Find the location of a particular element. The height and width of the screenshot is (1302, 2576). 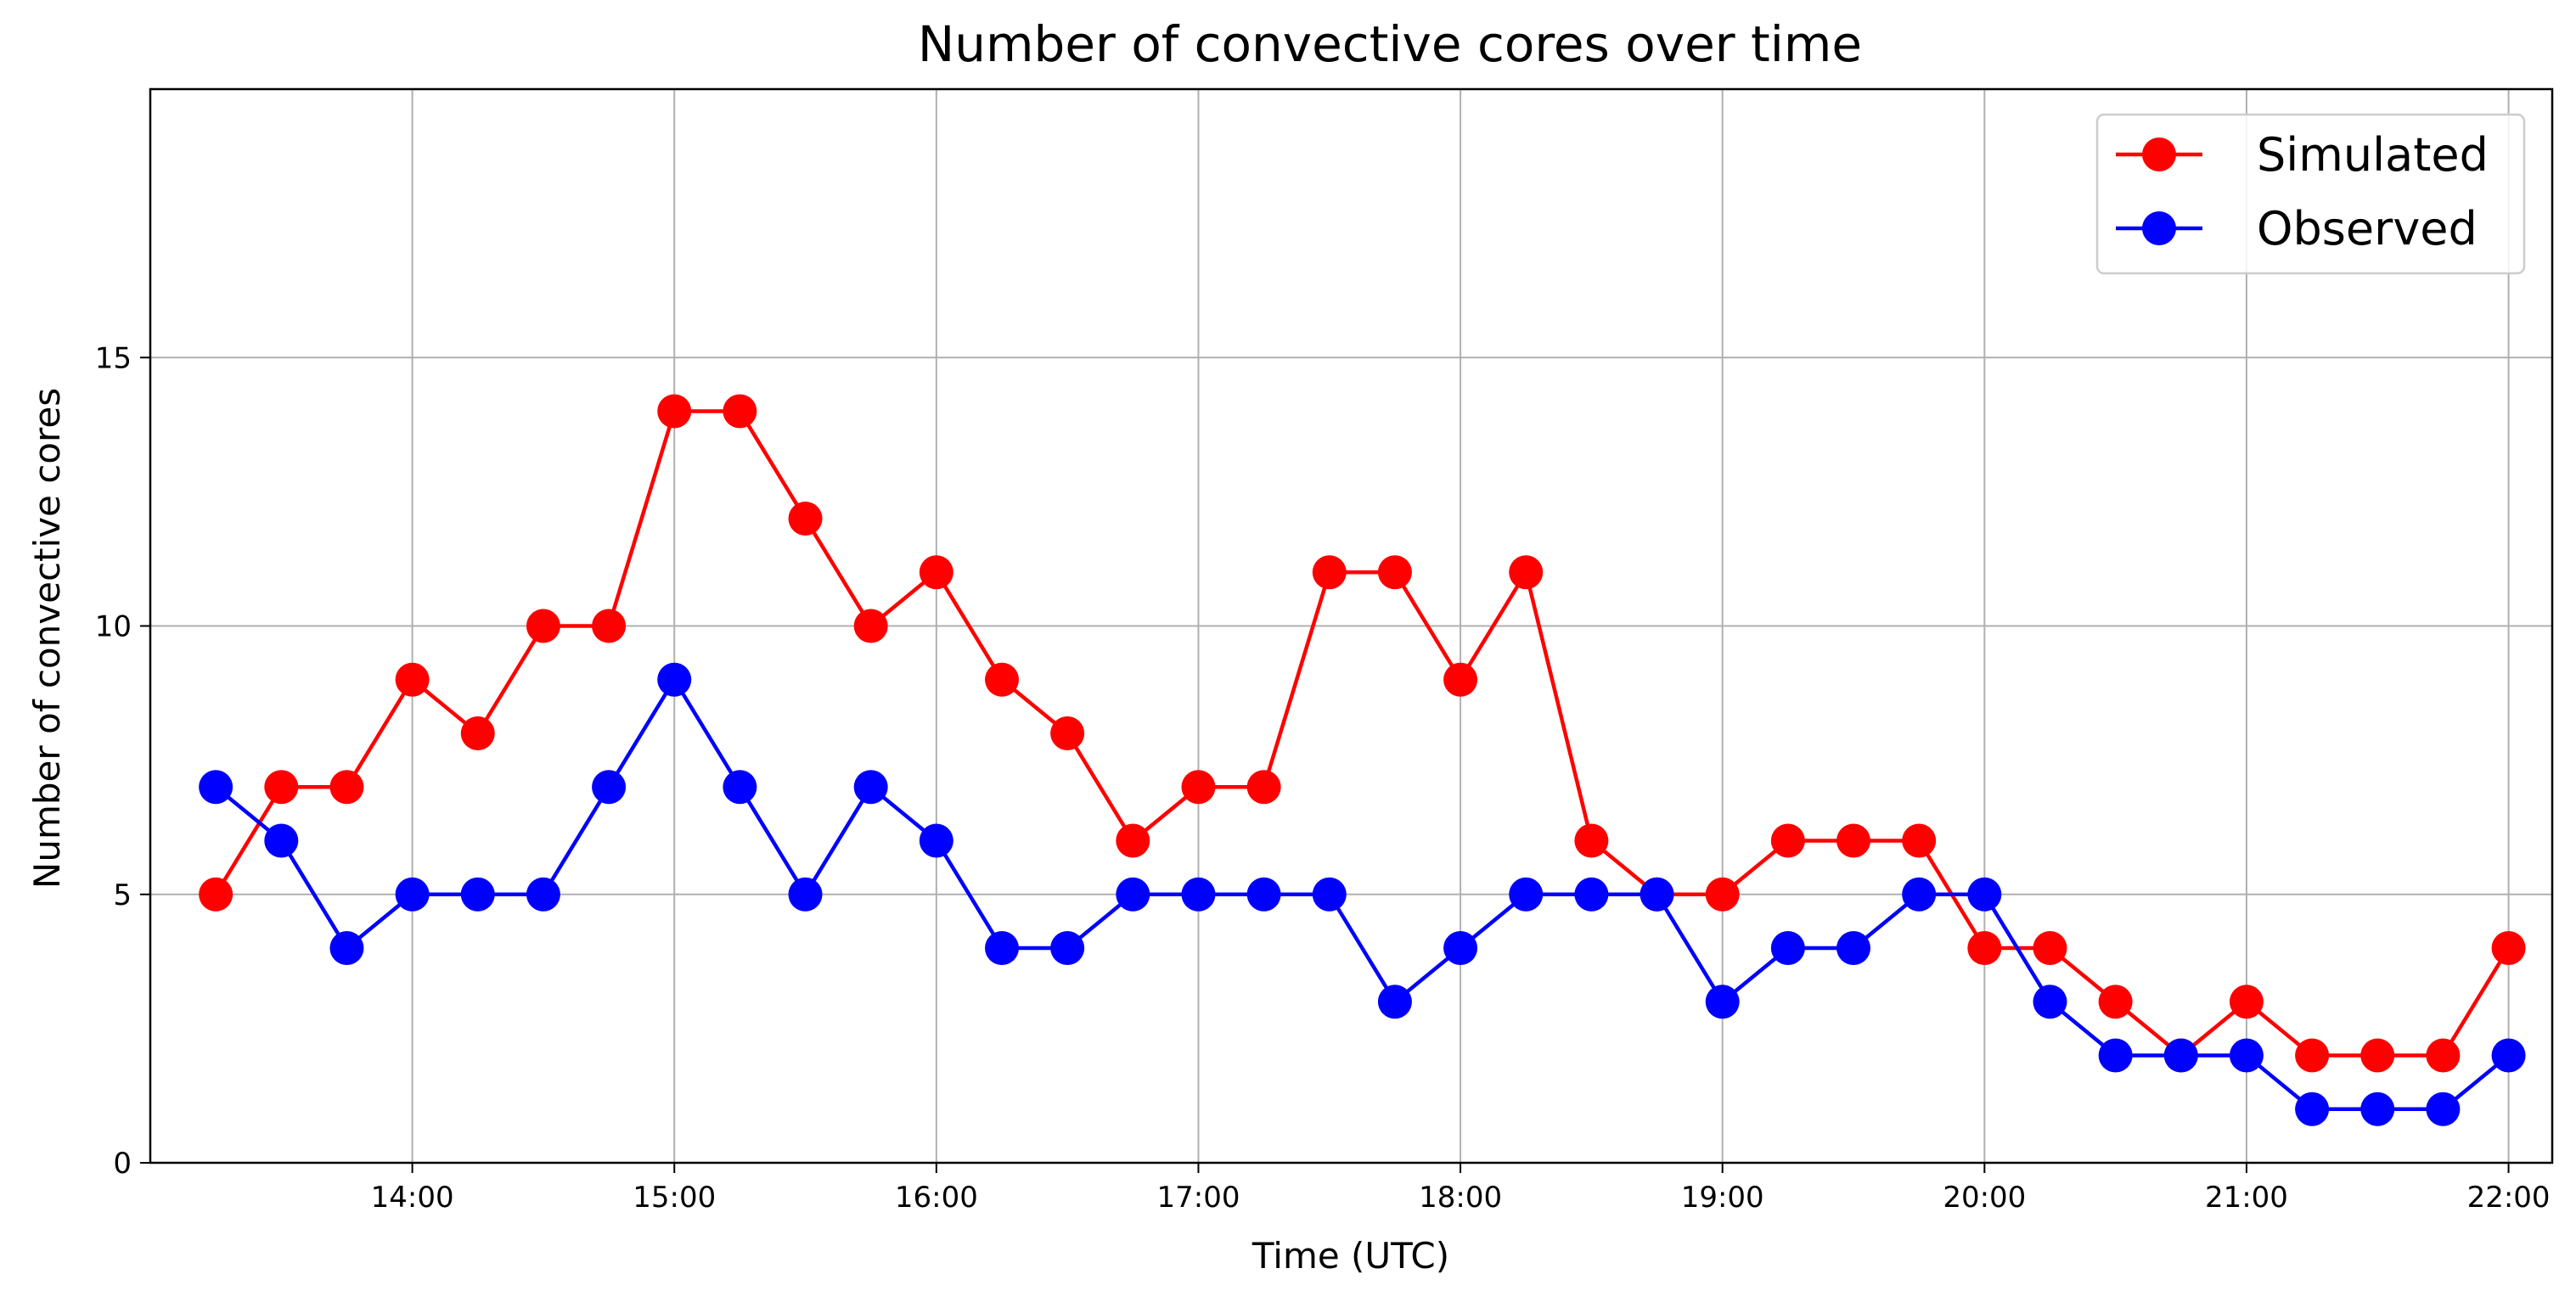

legend-item: Observed is located at coordinates (2297, 228).